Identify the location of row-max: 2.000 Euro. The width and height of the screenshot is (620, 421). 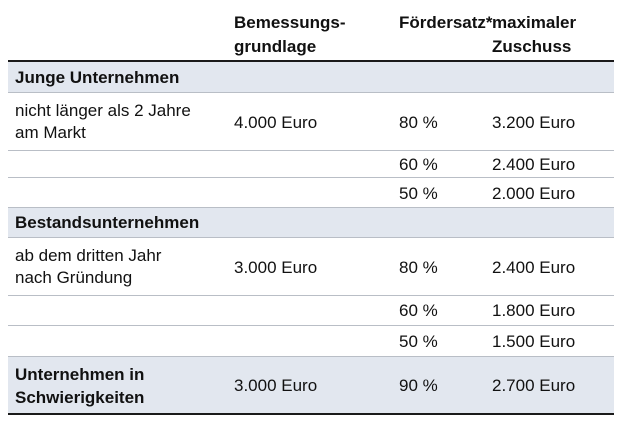
(534, 193).